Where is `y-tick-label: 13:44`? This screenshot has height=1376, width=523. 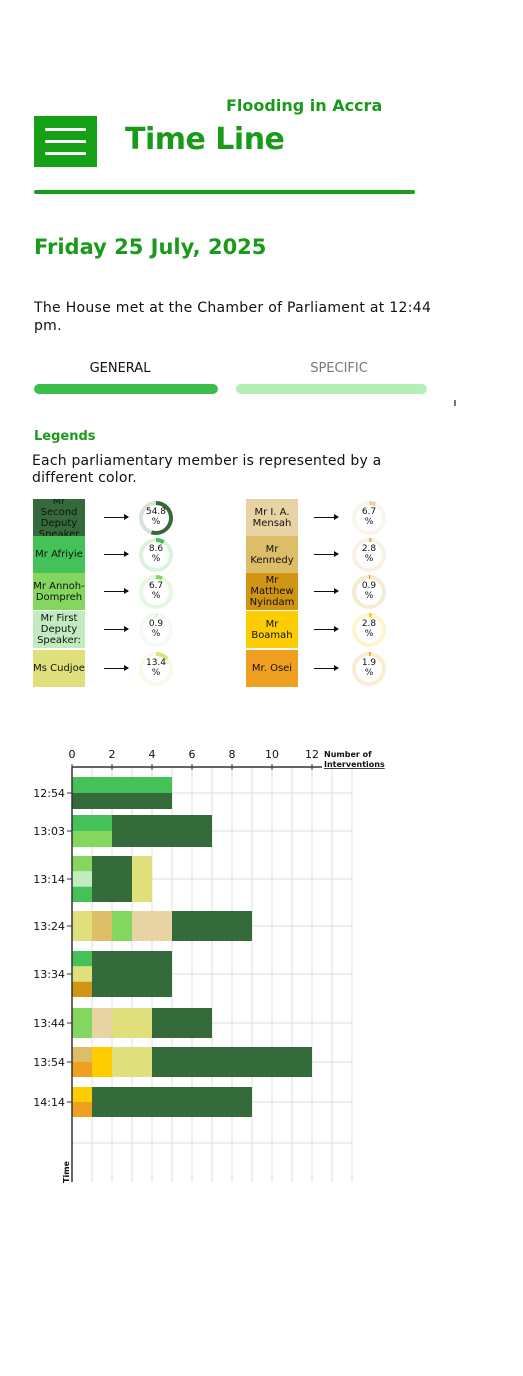 y-tick-label: 13:44 is located at coordinates (49, 1023).